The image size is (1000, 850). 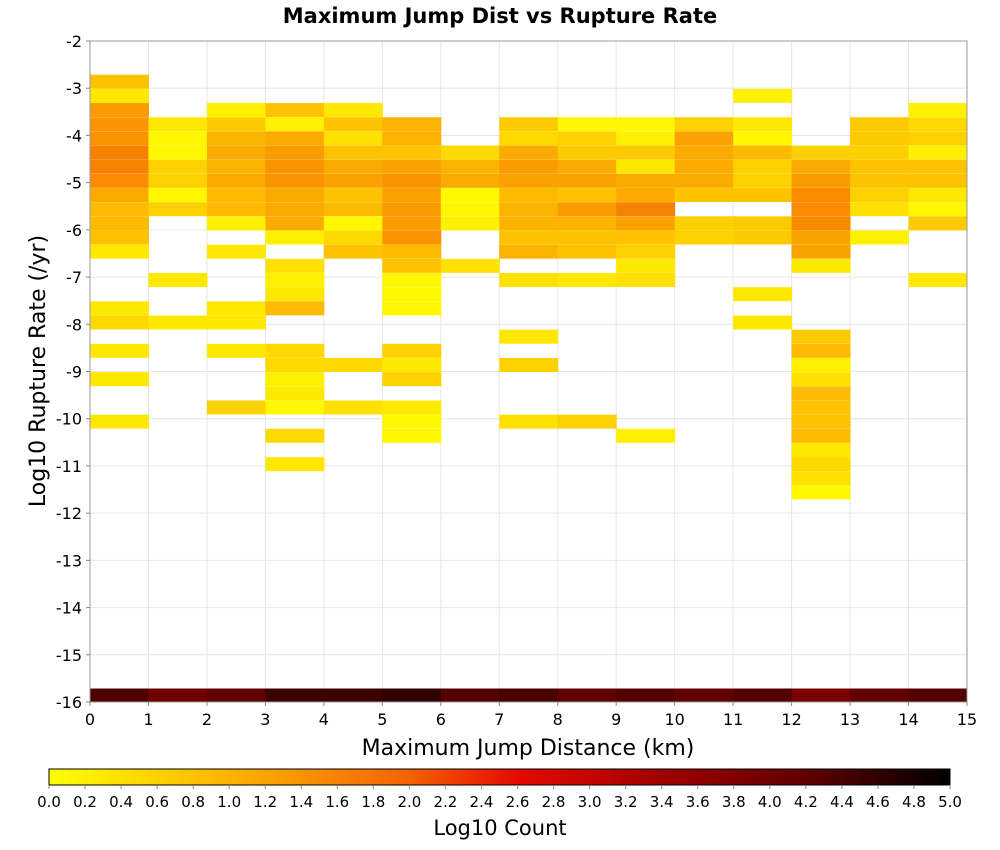 I want to click on colorbar-tick-label: 3.2, so click(x=626, y=802).